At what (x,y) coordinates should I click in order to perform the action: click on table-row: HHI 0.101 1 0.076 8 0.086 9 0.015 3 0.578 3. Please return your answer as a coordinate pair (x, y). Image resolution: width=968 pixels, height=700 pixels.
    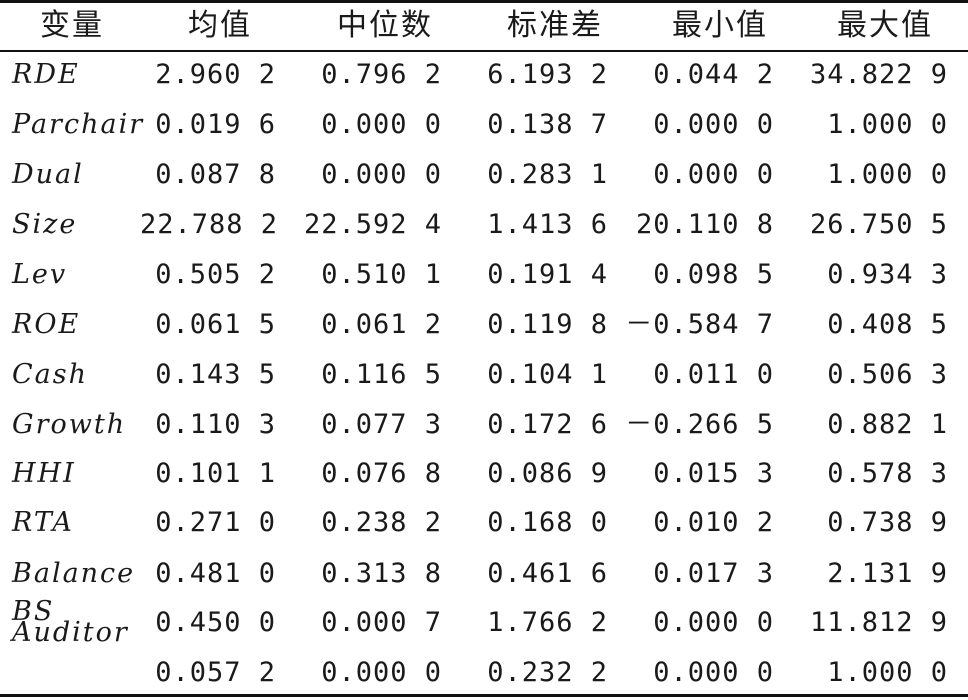
    Looking at the image, I should click on (484, 474).